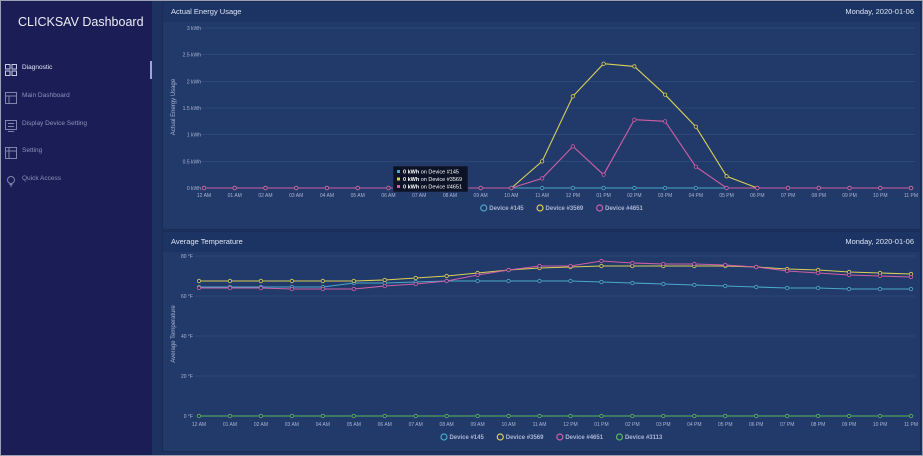  I want to click on legend-item-device-145: Device #145, so click(462, 437).